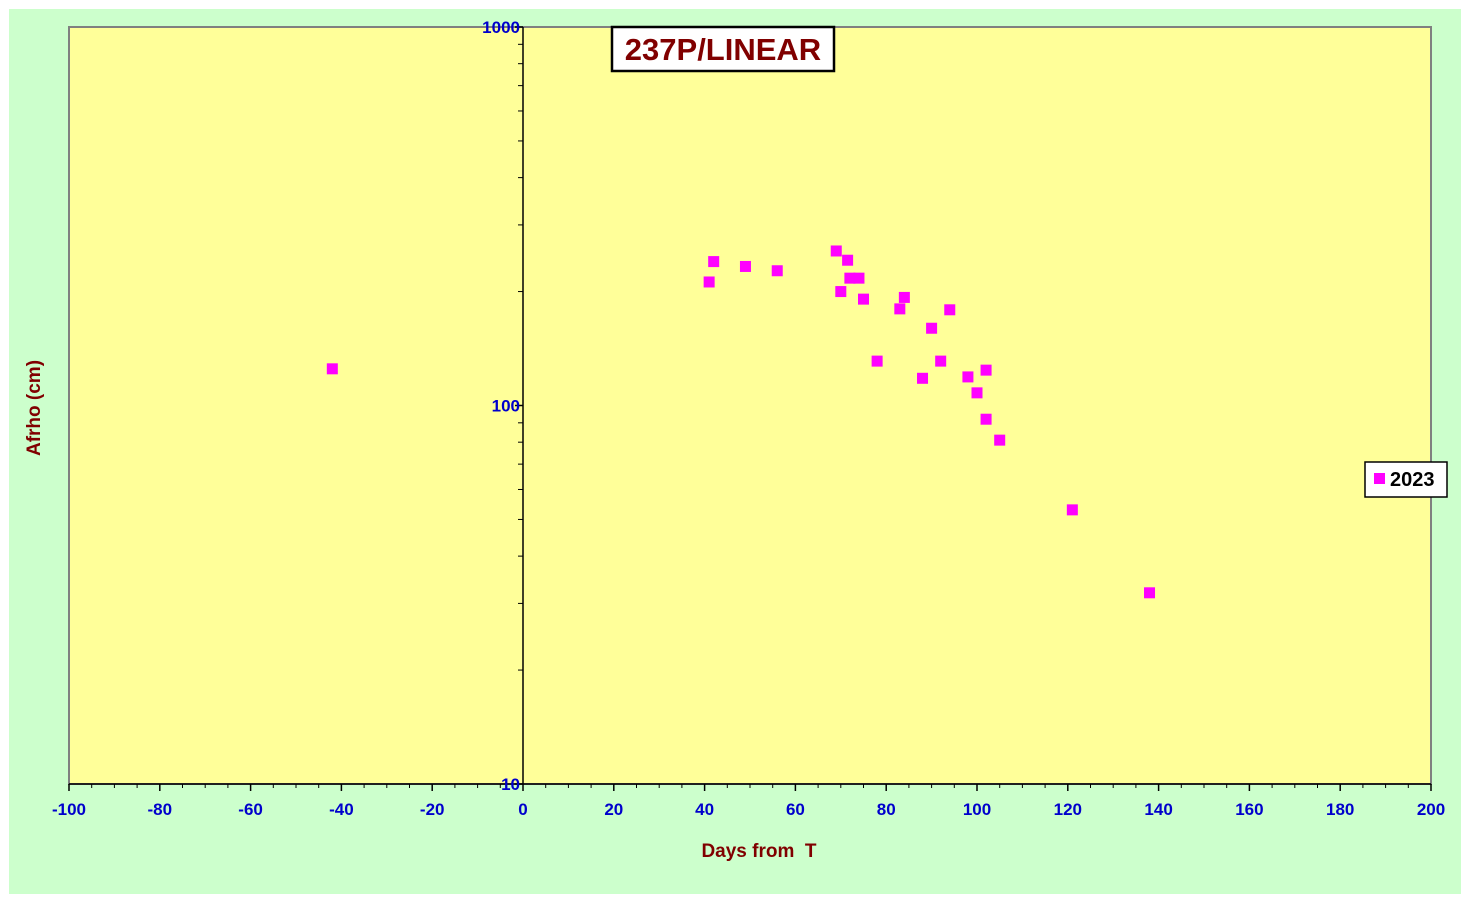 The image size is (1466, 901). Describe the element at coordinates (1249, 809) in the screenshot. I see `x-tick-label: 160` at that location.